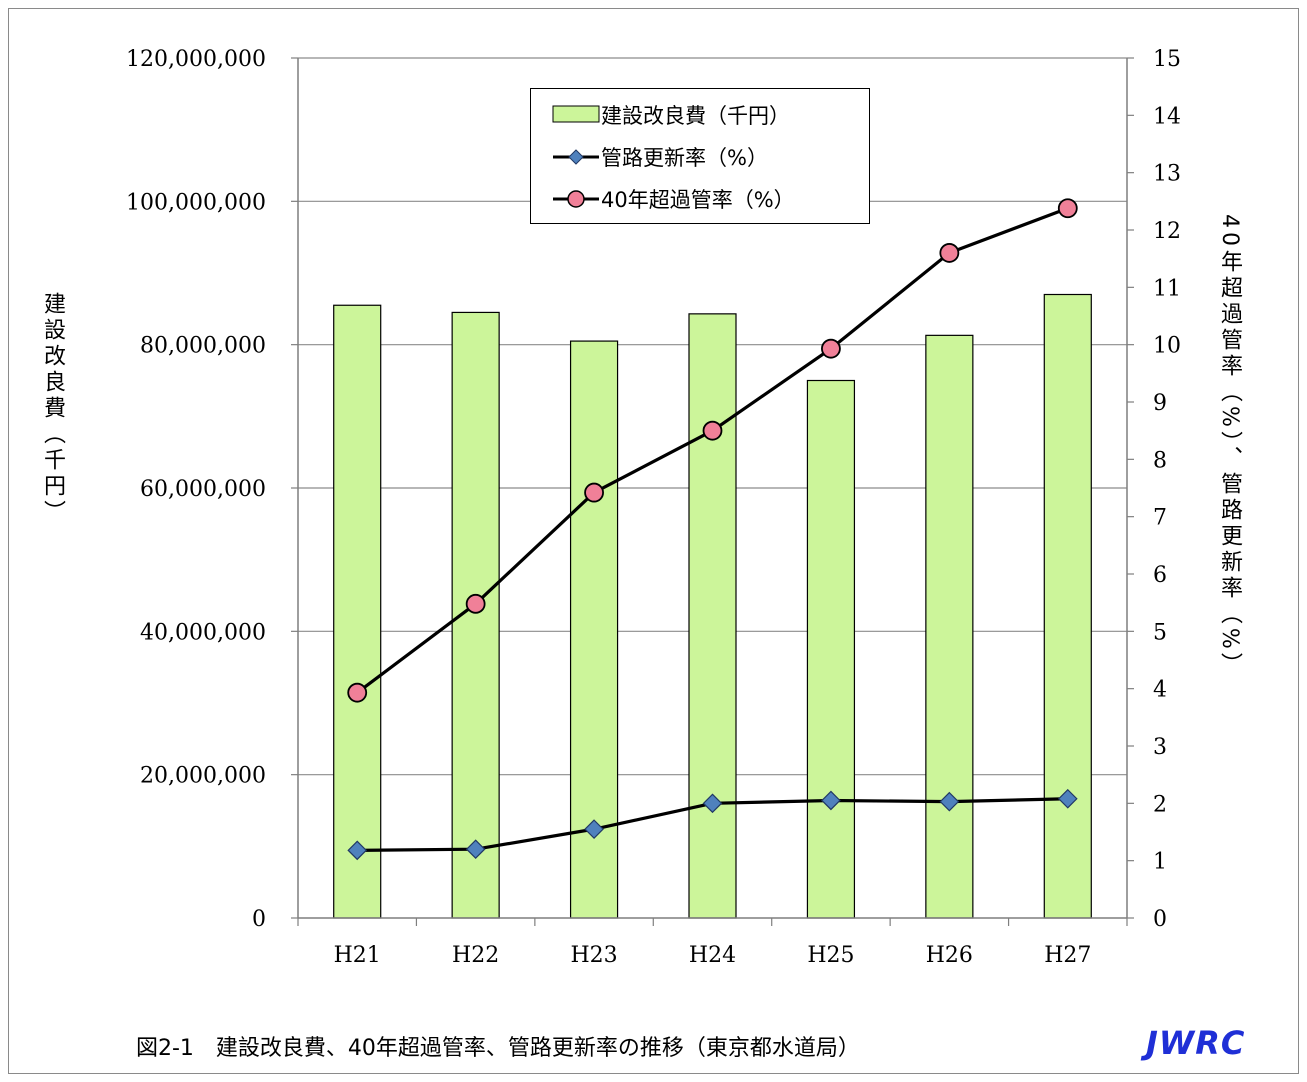 Image resolution: width=1307 pixels, height=1082 pixels. I want to click on legend-diamond-swatch, so click(576, 157).